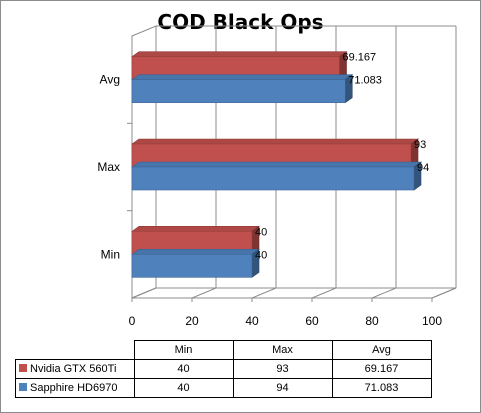  What do you see at coordinates (312, 321) in the screenshot?
I see `x-tick-label: 60` at bounding box center [312, 321].